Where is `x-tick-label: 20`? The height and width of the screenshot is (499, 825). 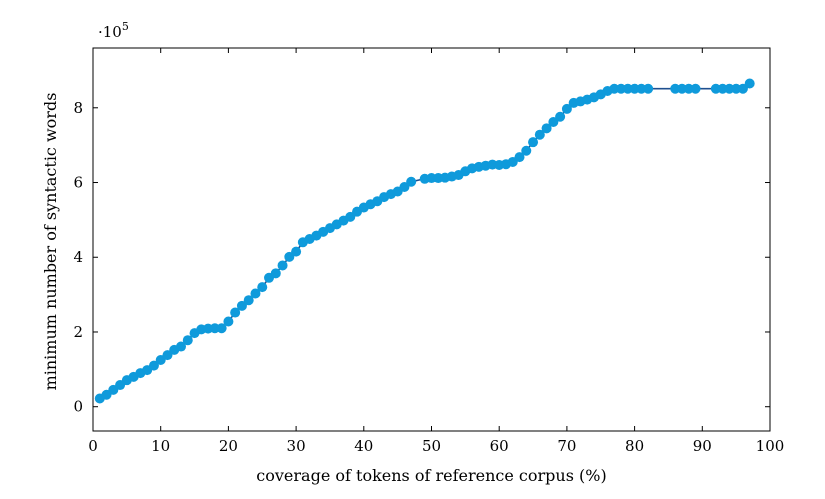 x-tick-label: 20 is located at coordinates (228, 446).